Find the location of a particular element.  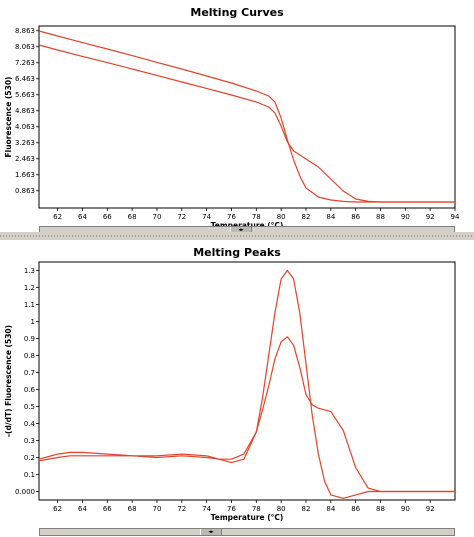

y-tick-label: 8.863 is located at coordinates (25, 31).